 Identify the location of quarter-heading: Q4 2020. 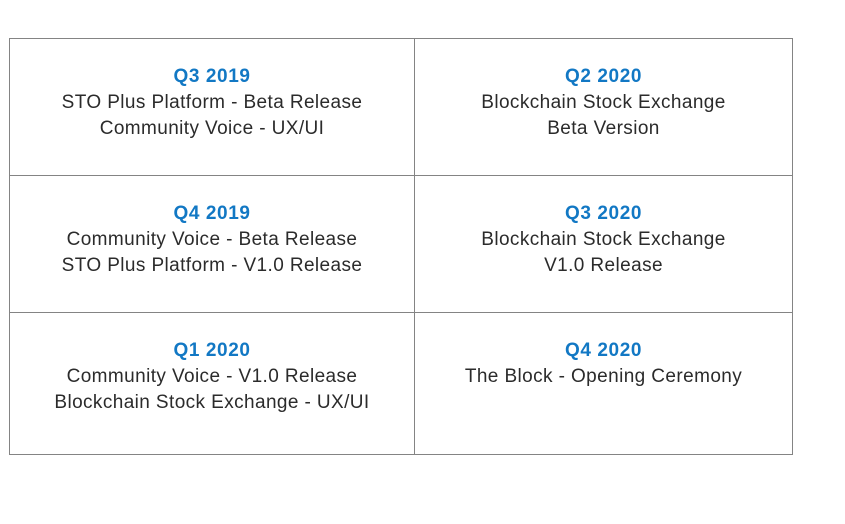
(603, 350).